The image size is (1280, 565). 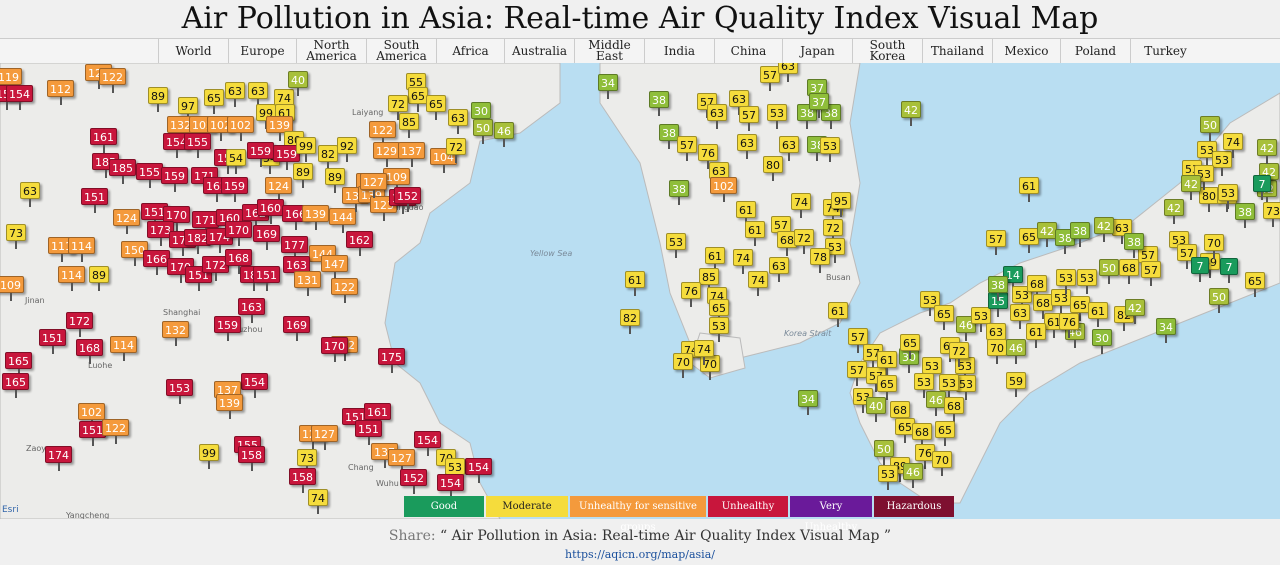 I want to click on nav-middle-east: Middle East, so click(x=609, y=51).